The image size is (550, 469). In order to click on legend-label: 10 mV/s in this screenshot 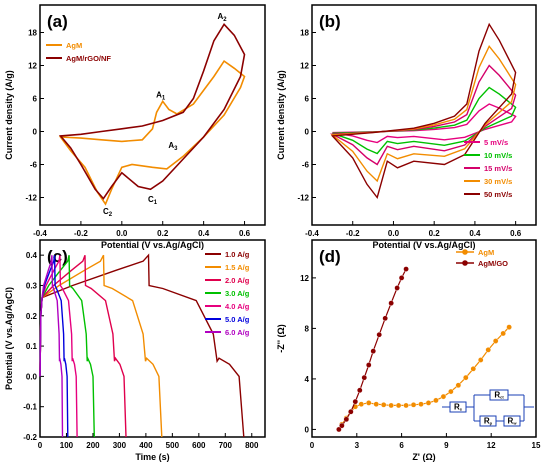, I will do `click(498, 155)`.